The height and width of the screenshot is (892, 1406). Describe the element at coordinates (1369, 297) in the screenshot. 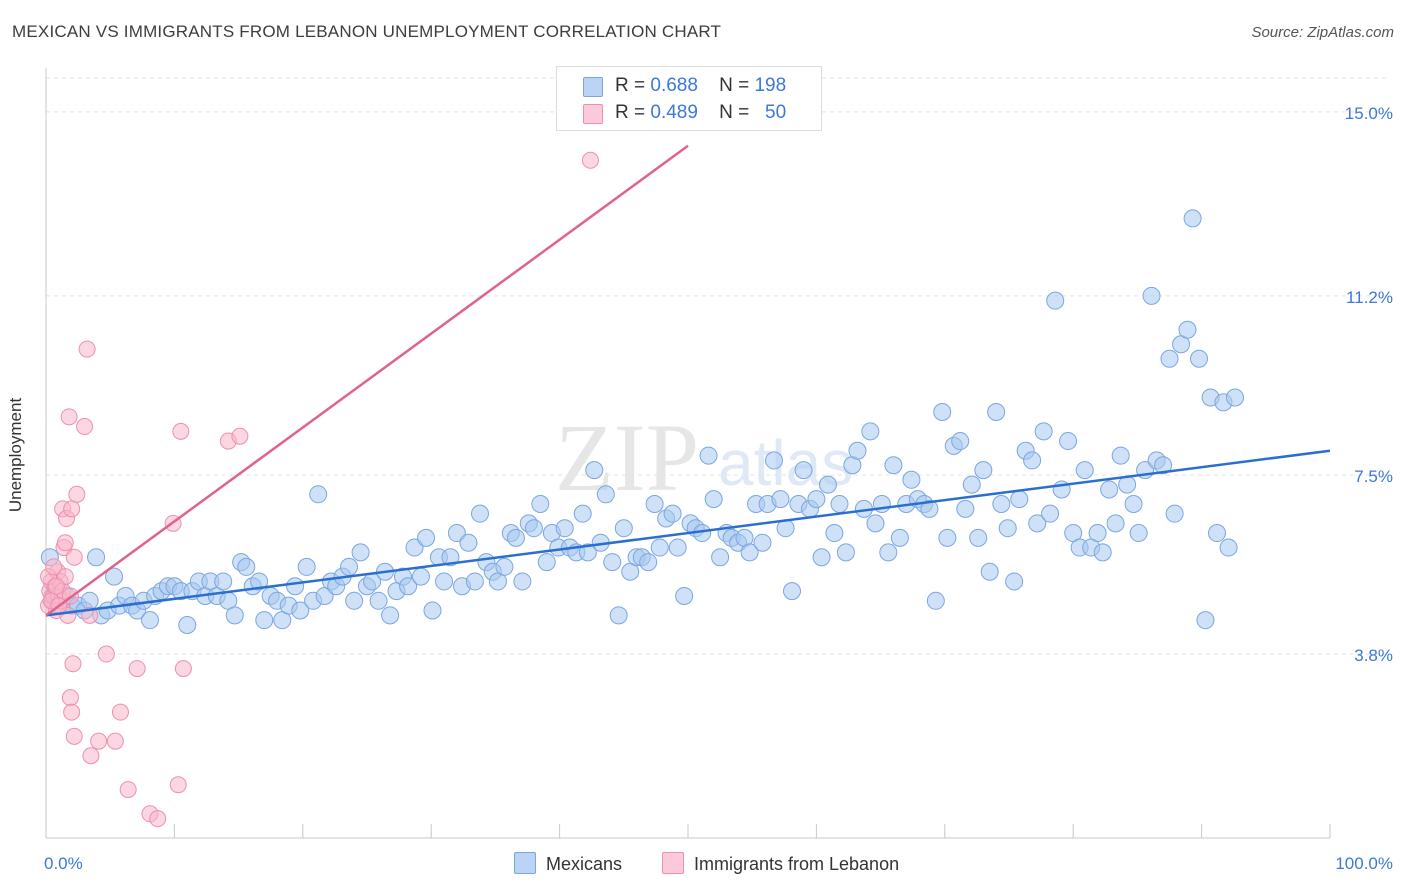

I see `y-tick-label: 11.2%` at that location.